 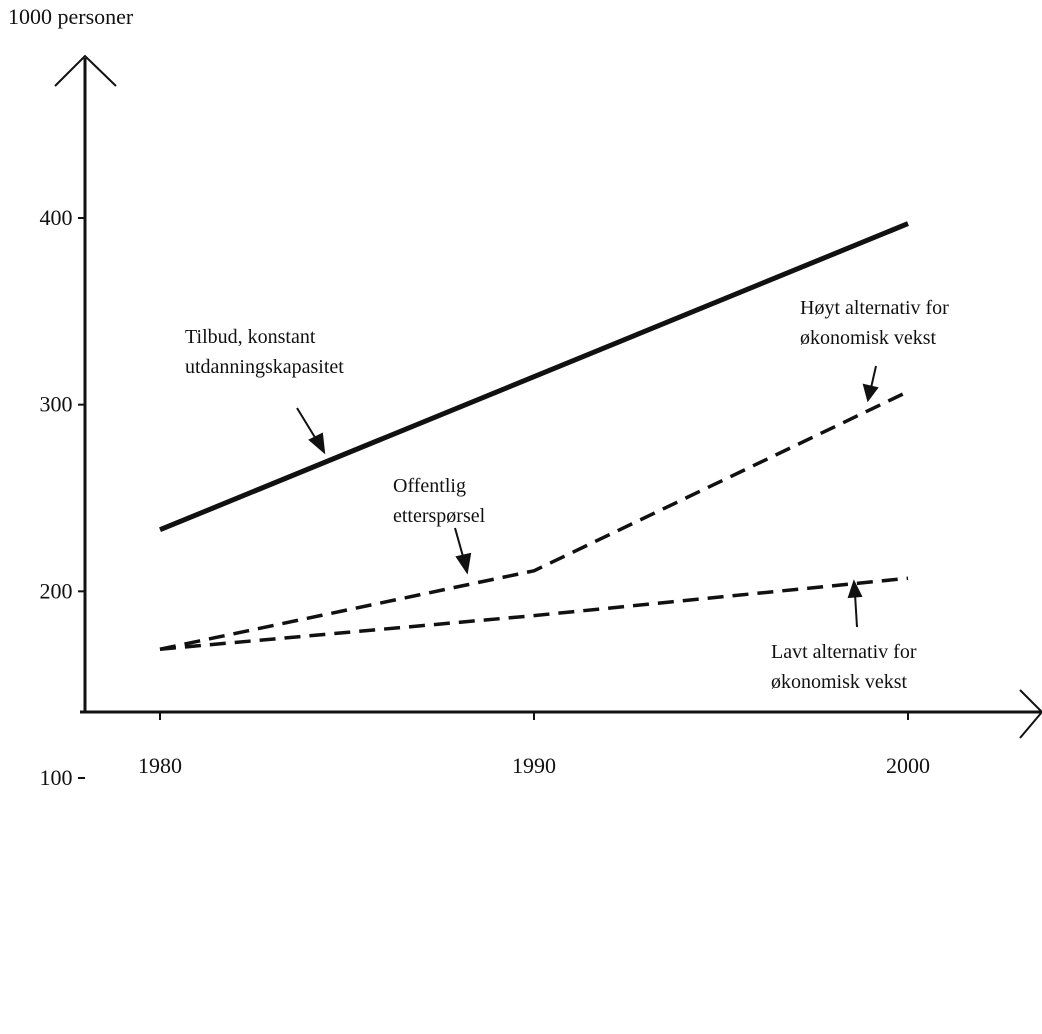 What do you see at coordinates (844, 652) in the screenshot?
I see `label-lavt-line1: Lavt alternativ for` at bounding box center [844, 652].